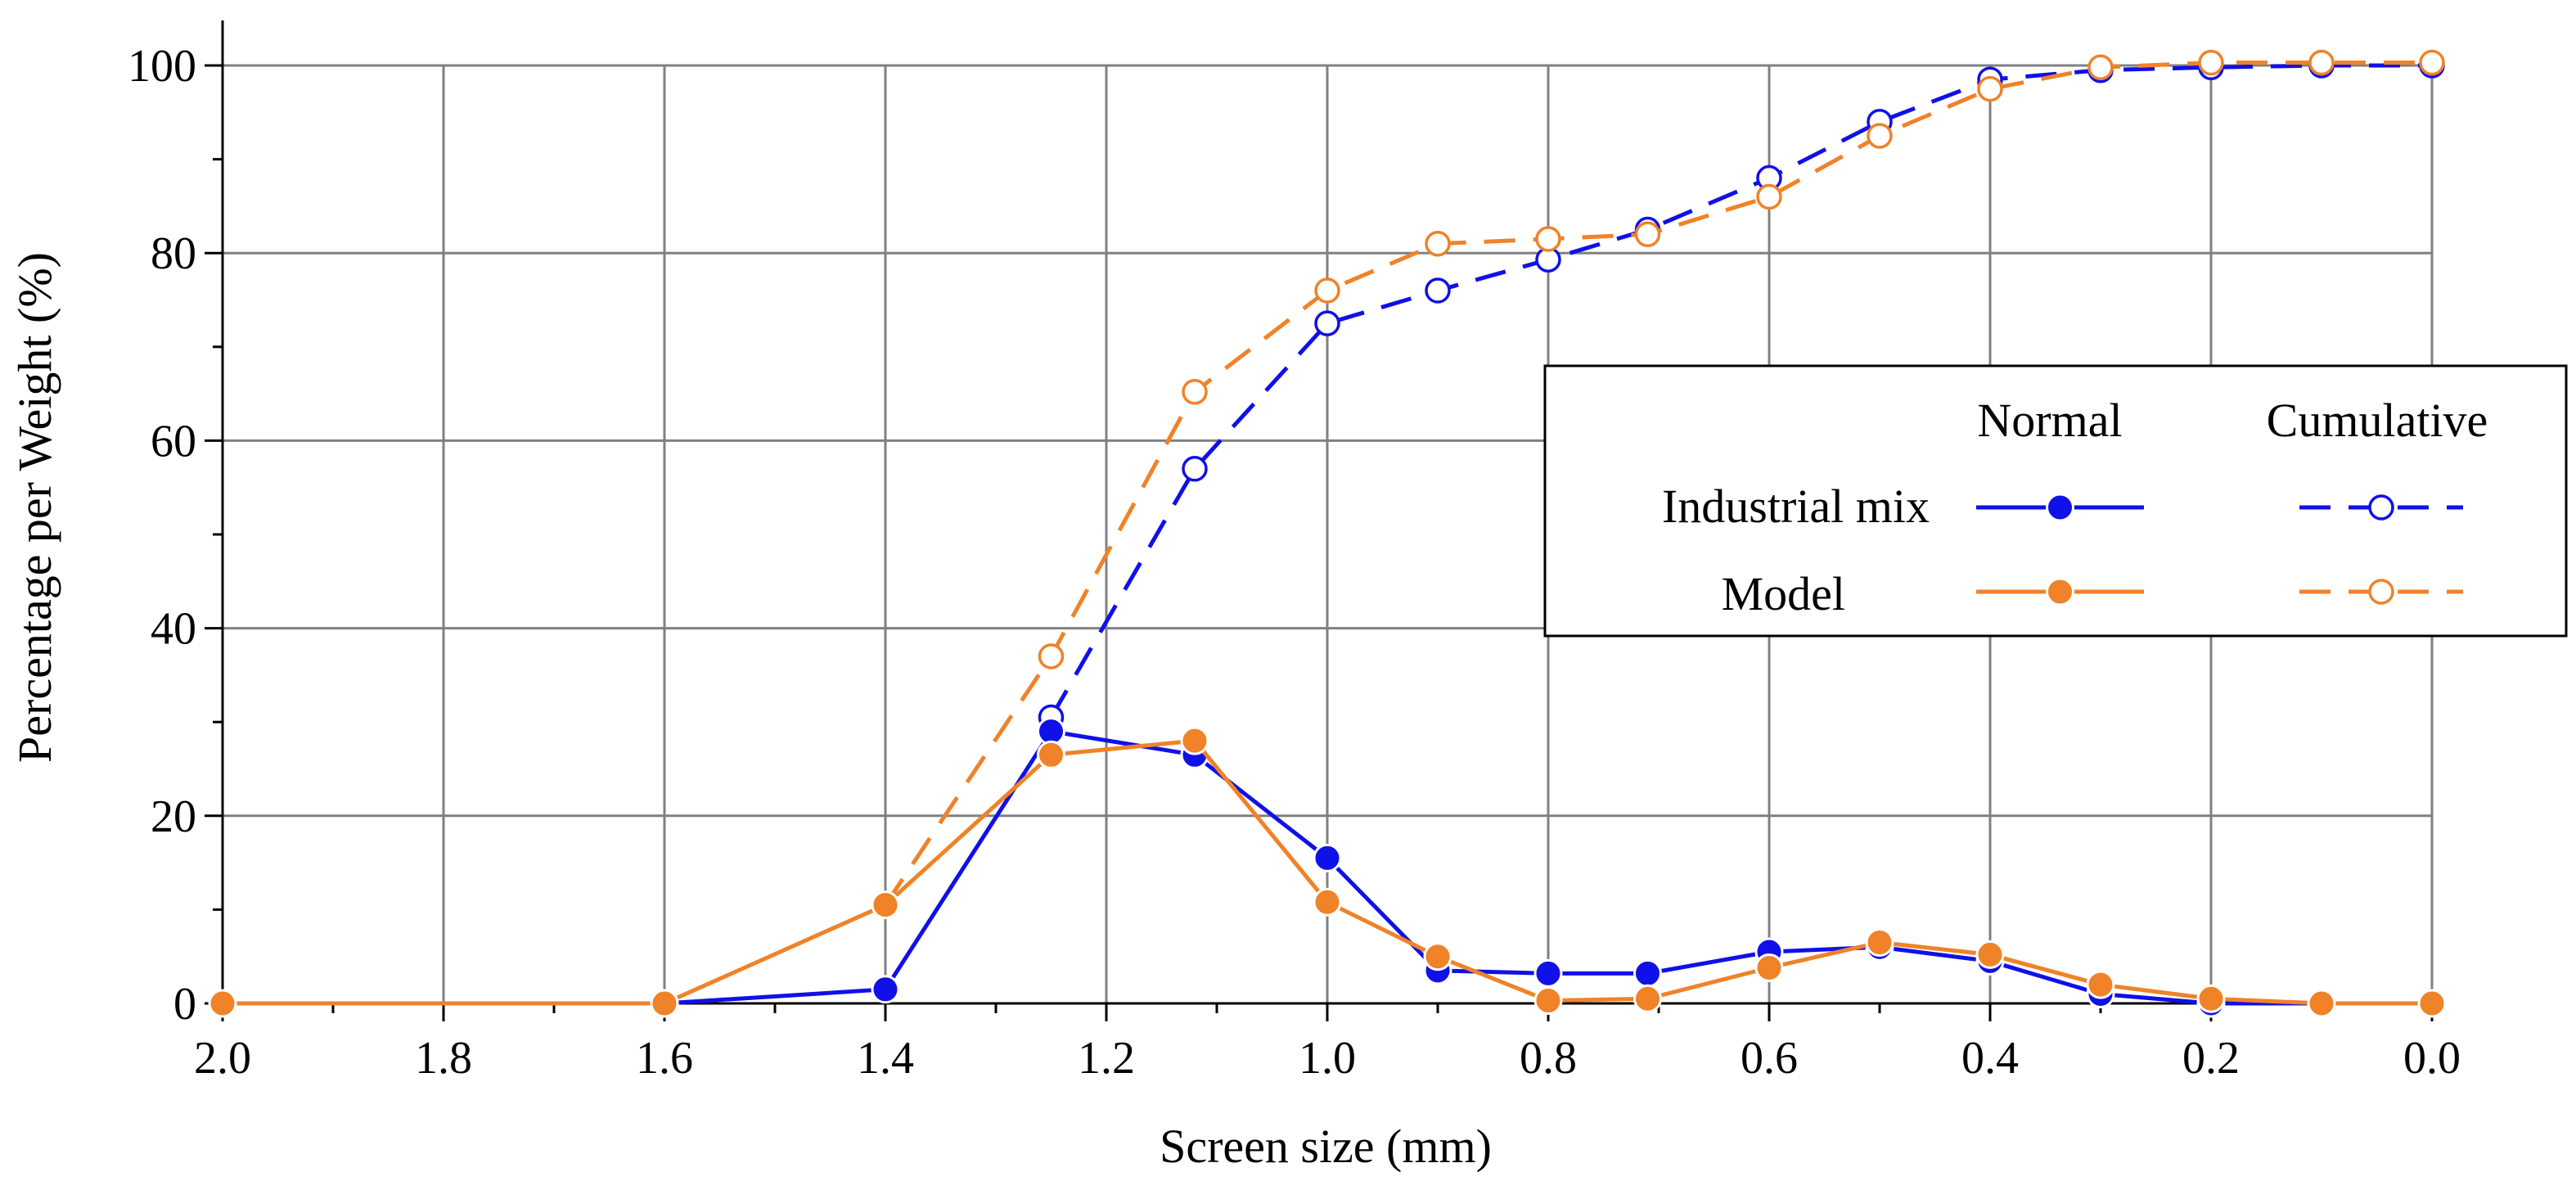 The image size is (2576, 1199). Describe the element at coordinates (173, 629) in the screenshot. I see `y-tick-label: 40` at that location.